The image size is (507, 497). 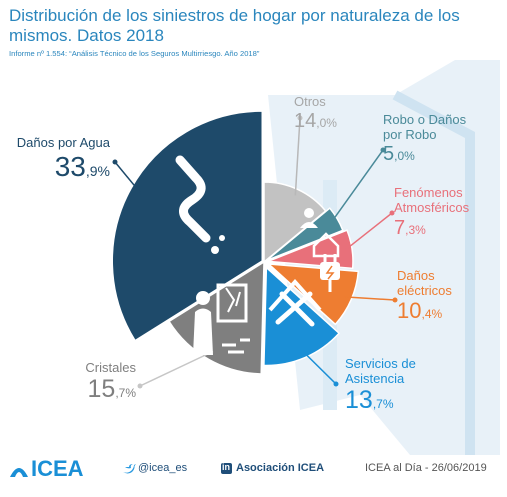 I want to click on label-servicios-name-2: Asistencia, so click(x=375, y=378).